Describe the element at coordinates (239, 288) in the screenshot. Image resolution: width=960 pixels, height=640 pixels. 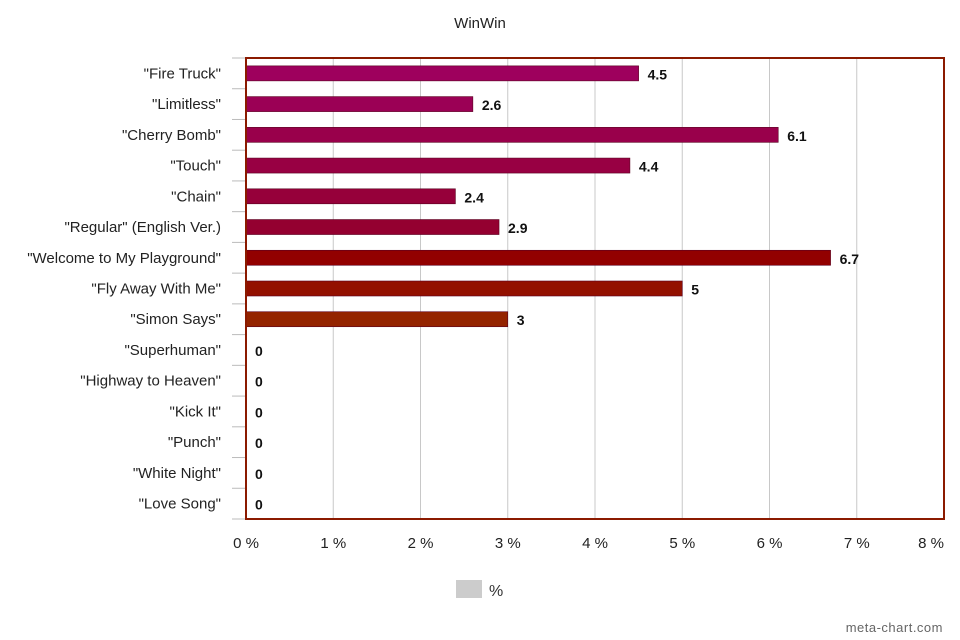
I see `y-axis` at that location.